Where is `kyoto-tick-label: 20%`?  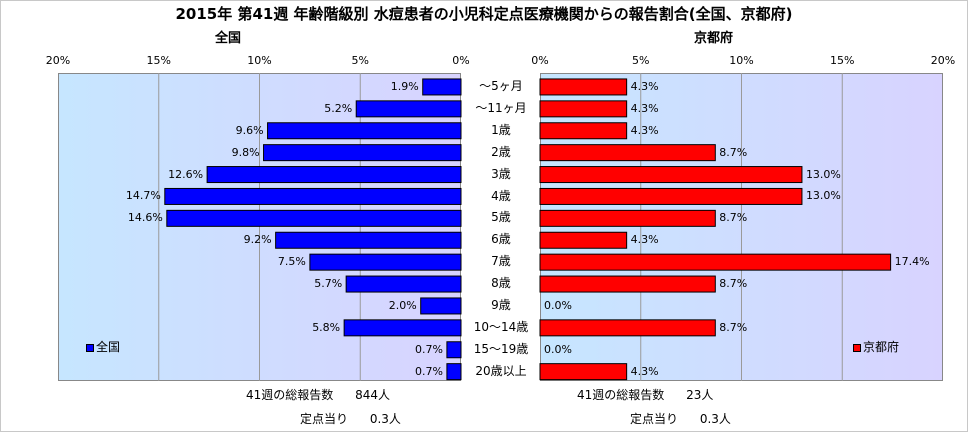 kyoto-tick-label: 20% is located at coordinates (943, 60).